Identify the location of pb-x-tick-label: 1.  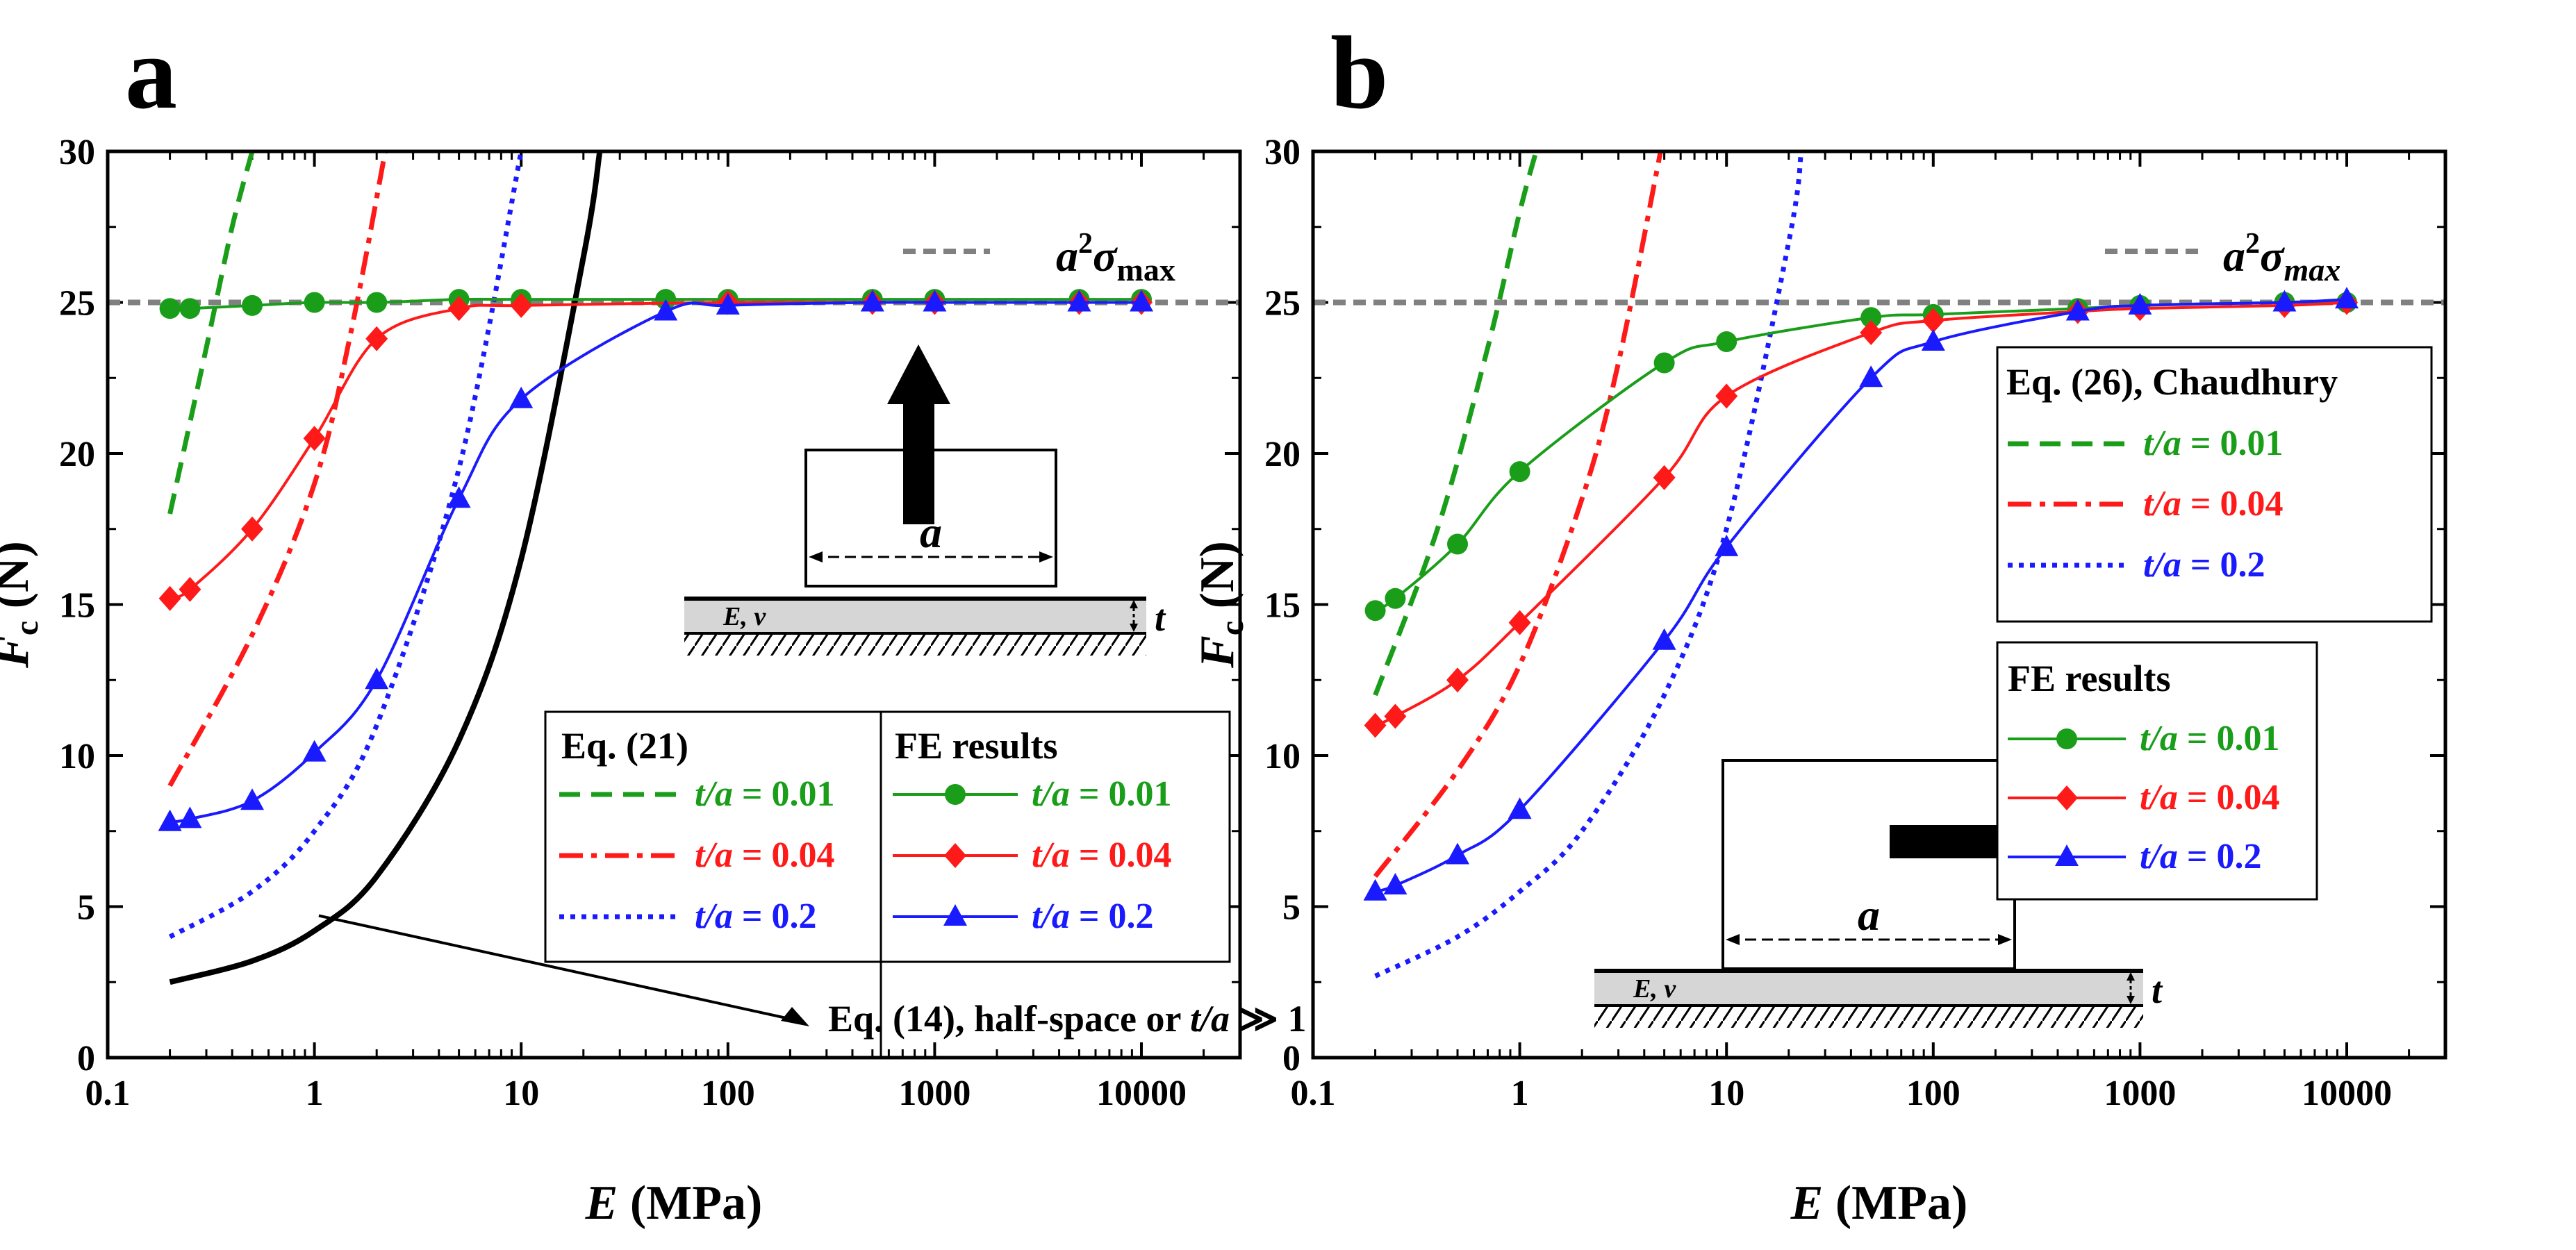
(1520, 1093).